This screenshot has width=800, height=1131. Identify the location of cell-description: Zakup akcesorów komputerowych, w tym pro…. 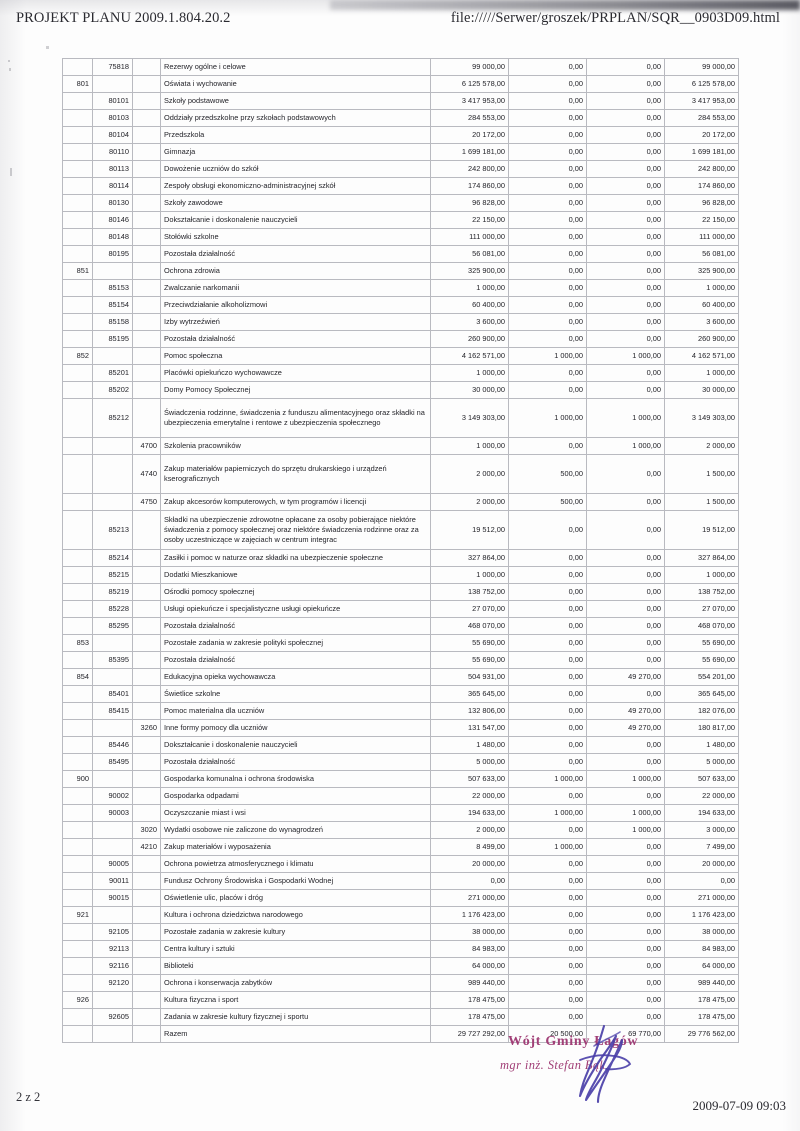
(295, 502).